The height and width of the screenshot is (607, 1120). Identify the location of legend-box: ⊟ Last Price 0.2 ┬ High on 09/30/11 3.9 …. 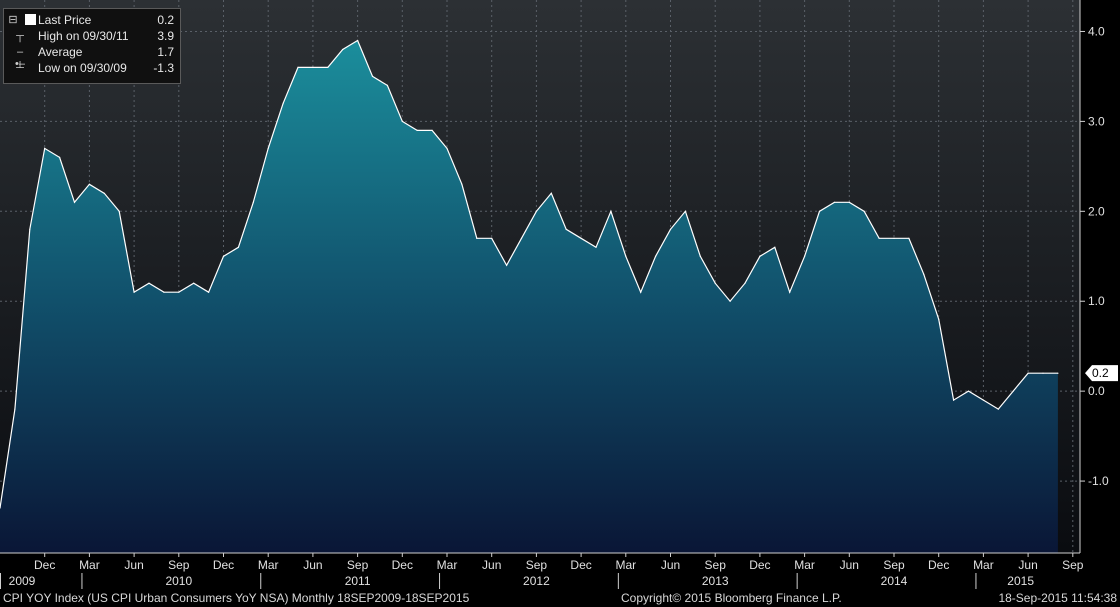
(92, 46).